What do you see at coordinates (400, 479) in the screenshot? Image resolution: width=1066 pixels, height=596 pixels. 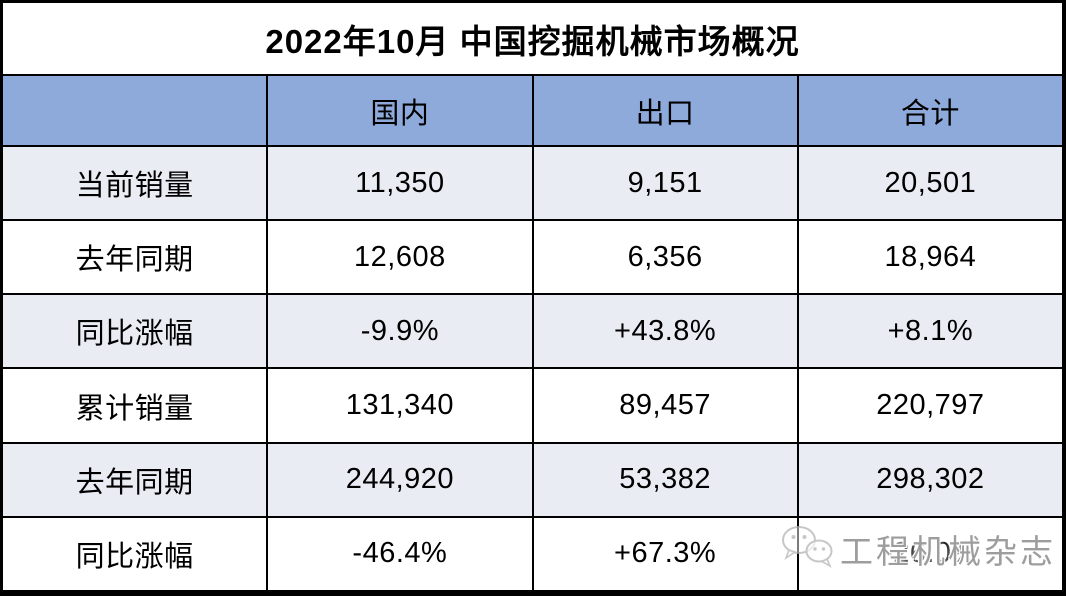 I see `cell-cumlastyear-domestic: 244,920` at bounding box center [400, 479].